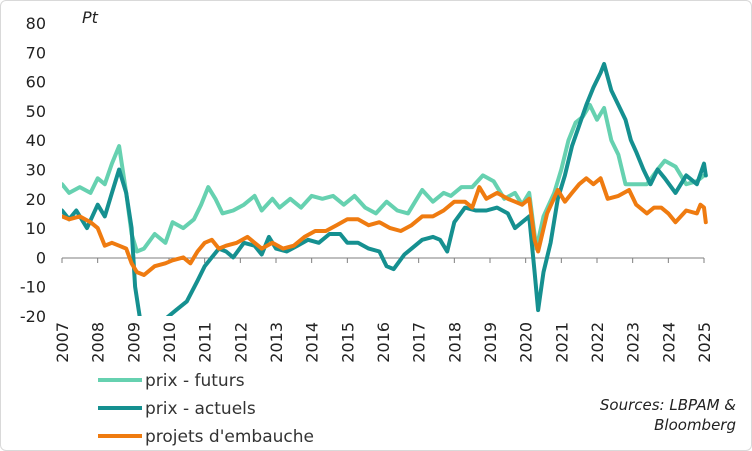 The image size is (752, 451). Describe the element at coordinates (36, 228) in the screenshot. I see `y-tick-label: 10` at that location.